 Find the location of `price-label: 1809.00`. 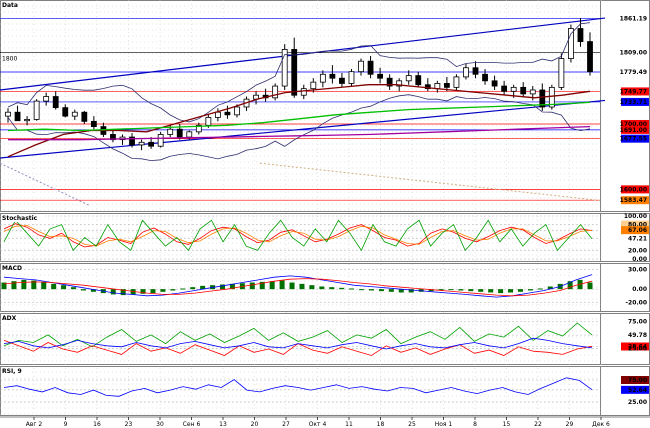

price-label: 1809.00 is located at coordinates (633, 53).